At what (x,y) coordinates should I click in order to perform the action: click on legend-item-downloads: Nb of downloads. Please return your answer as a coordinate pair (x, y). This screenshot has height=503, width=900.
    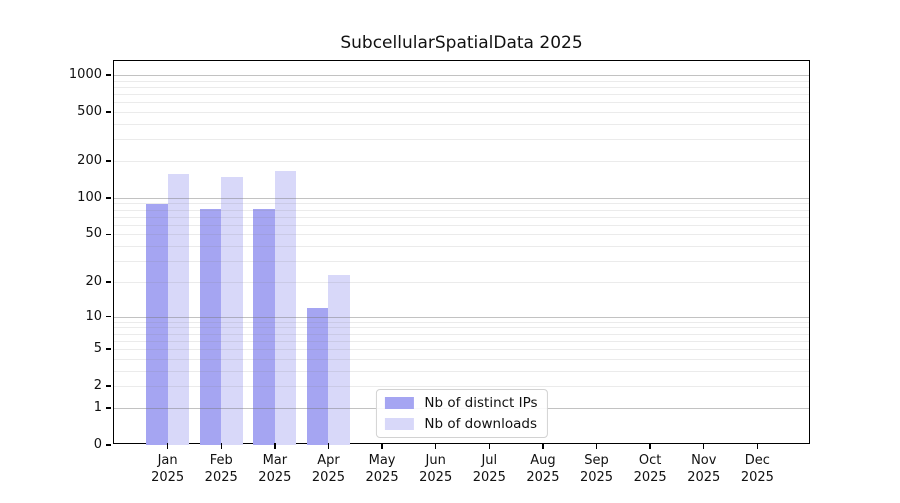
    Looking at the image, I should click on (460, 424).